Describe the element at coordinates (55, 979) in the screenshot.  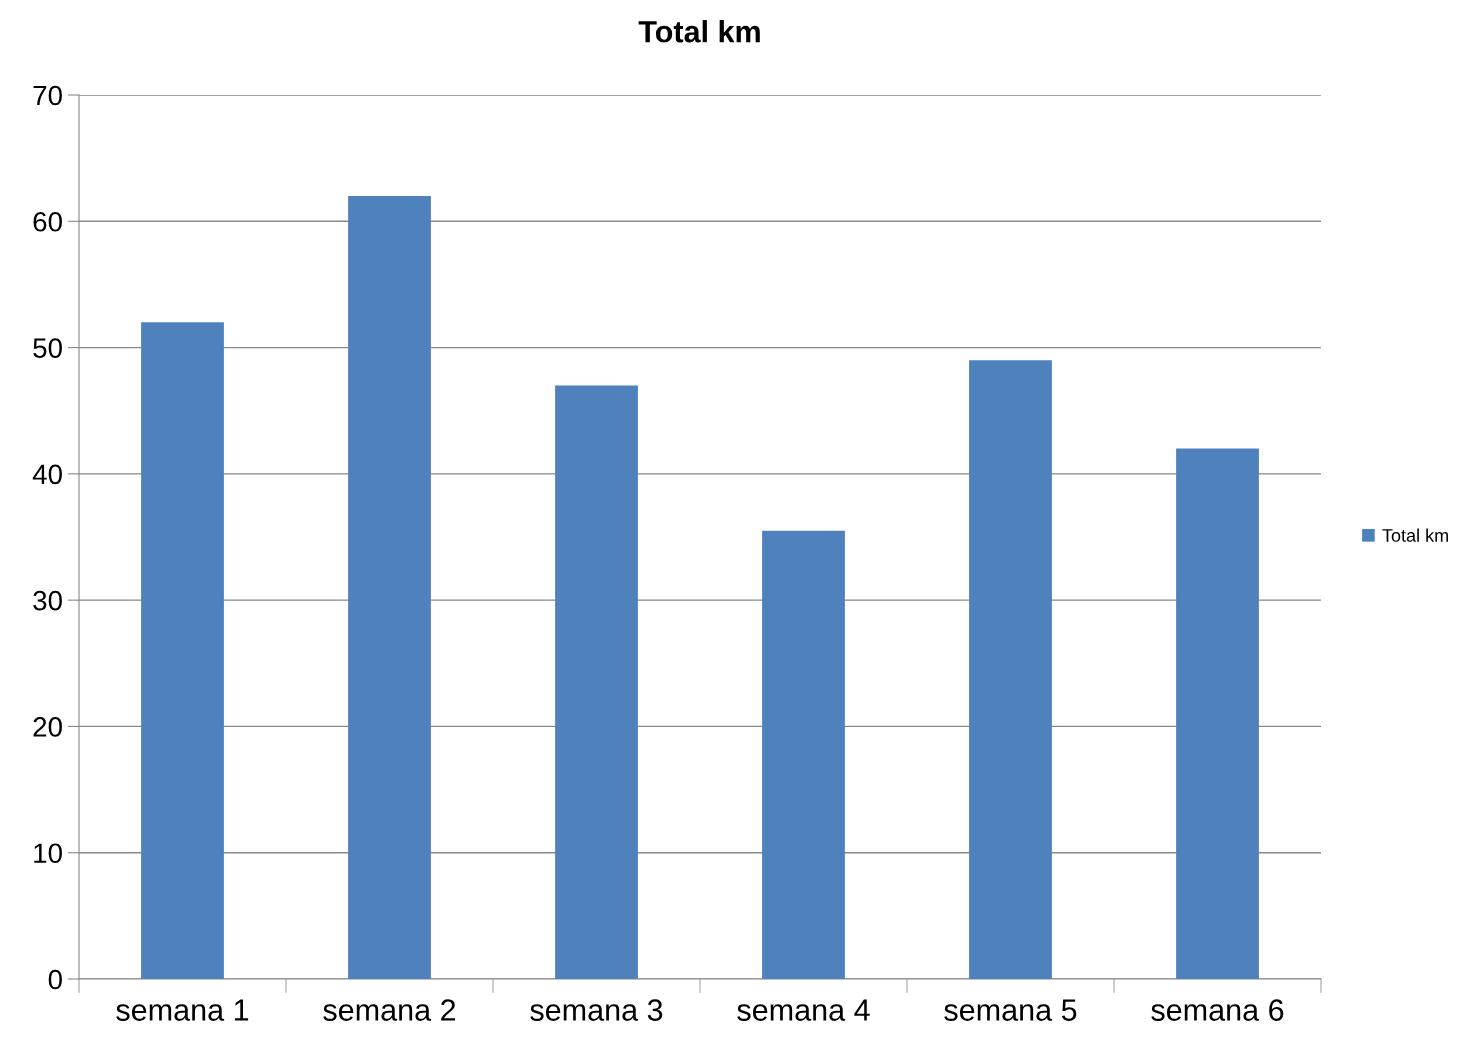
I see `y-tick-label: 0` at that location.